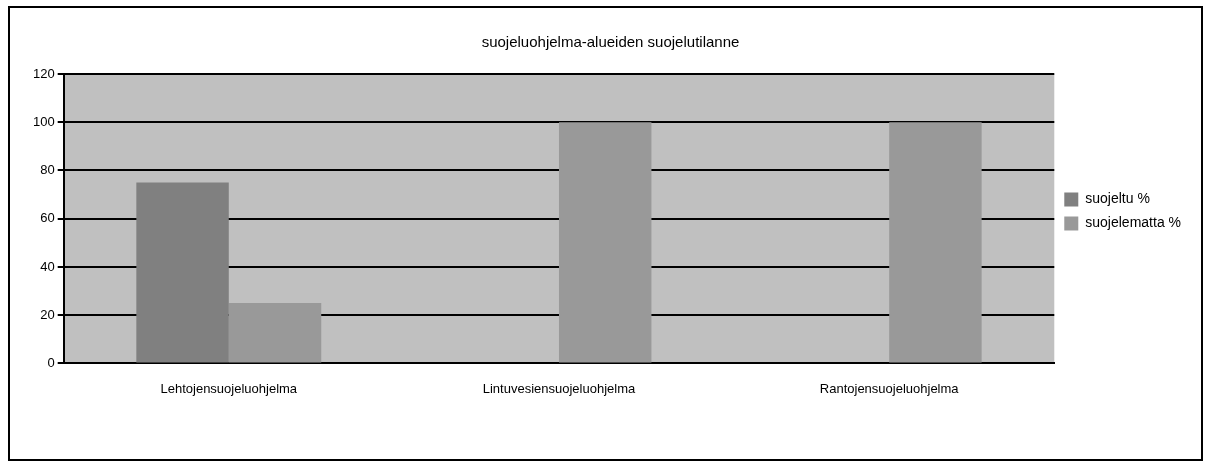  I want to click on y-tick-label: 20, so click(47, 314).